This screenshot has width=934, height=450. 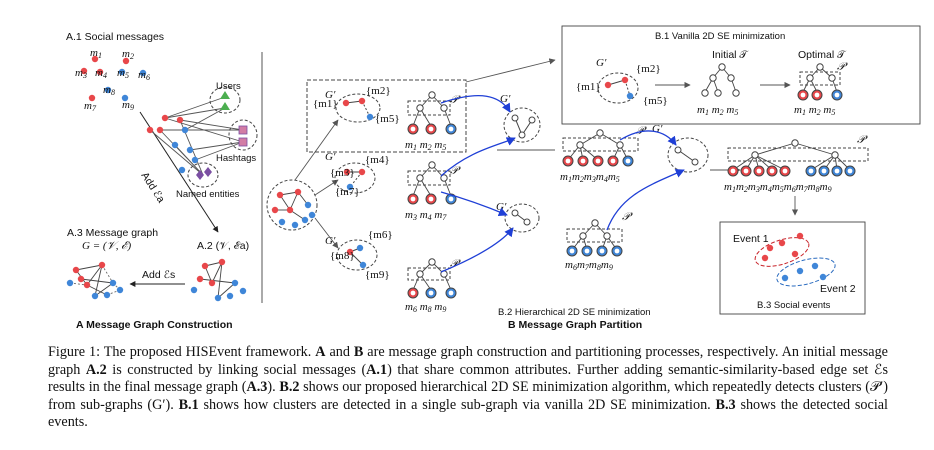 I want to click on svg-text: m9, so click(x=128, y=105).